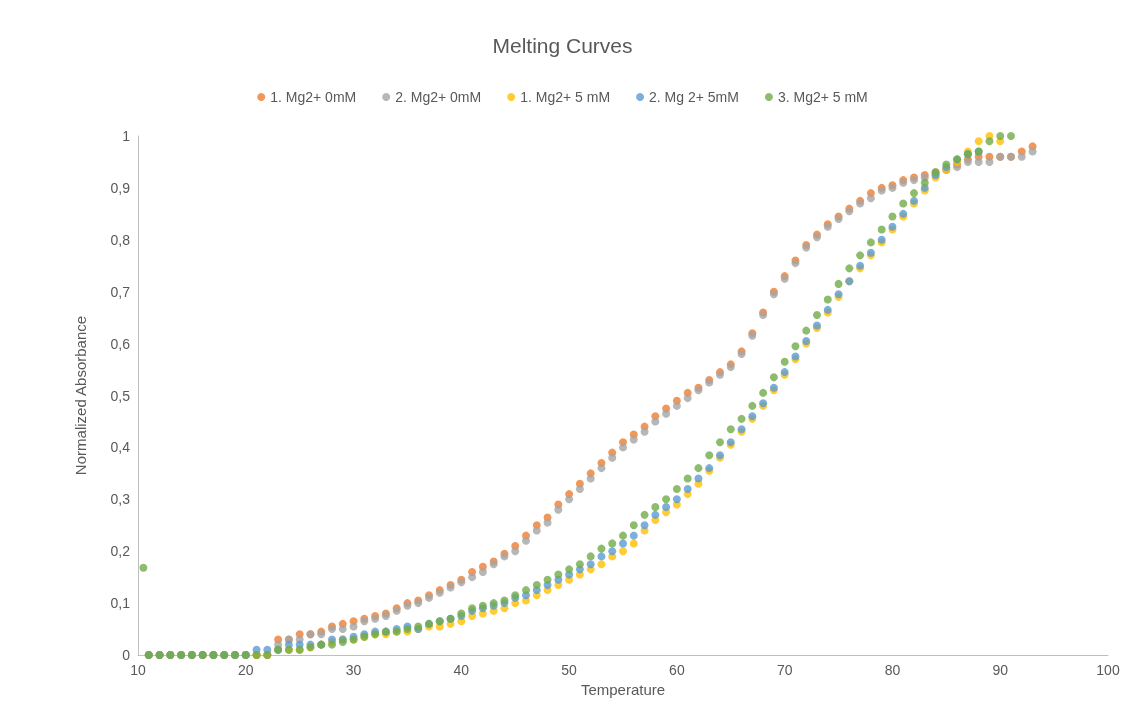 This screenshot has width=1125, height=702. Describe the element at coordinates (120, 551) in the screenshot. I see `y-tick-label: 0,2` at that location.